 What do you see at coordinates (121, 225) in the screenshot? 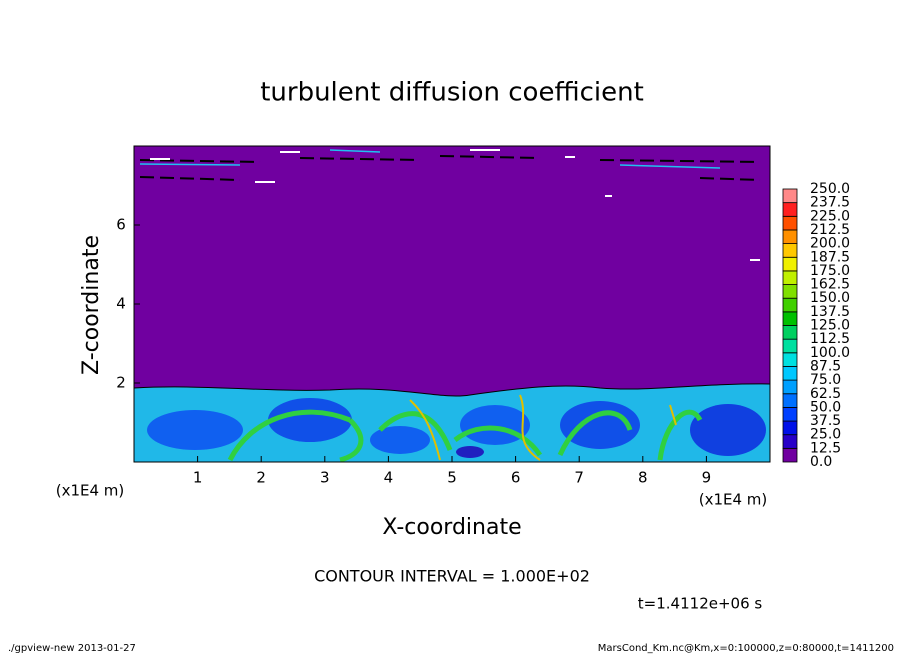
I see `y-tick-label: 6` at bounding box center [121, 225].